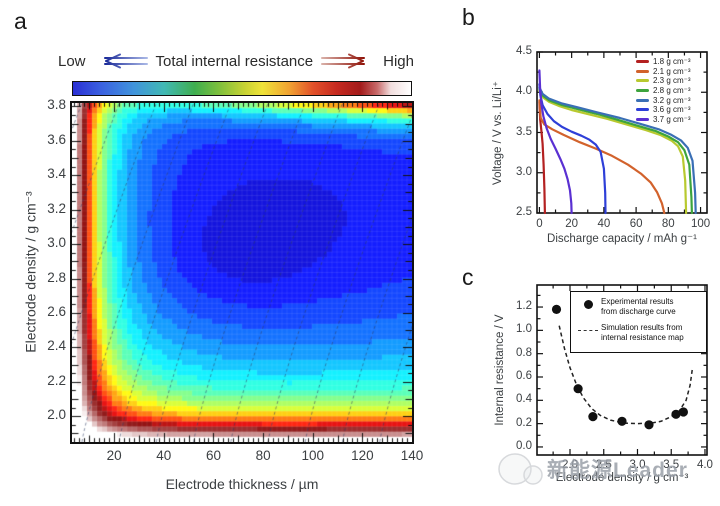  Describe the element at coordinates (555, 142) in the screenshot. I see `series-3.7 g cm⁻³` at that location.